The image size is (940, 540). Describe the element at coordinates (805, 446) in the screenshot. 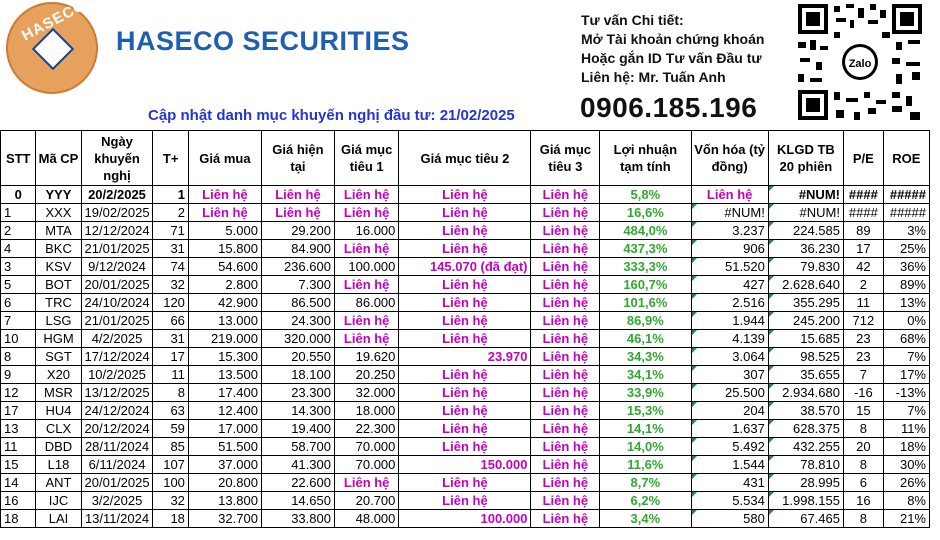

I see `cell-avg-volume: 432.255` at that location.